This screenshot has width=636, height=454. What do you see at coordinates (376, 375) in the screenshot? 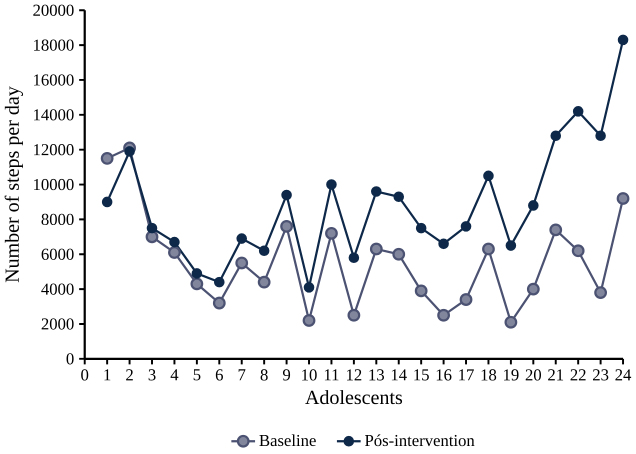
I see `x-tick-label: 13` at bounding box center [376, 375].